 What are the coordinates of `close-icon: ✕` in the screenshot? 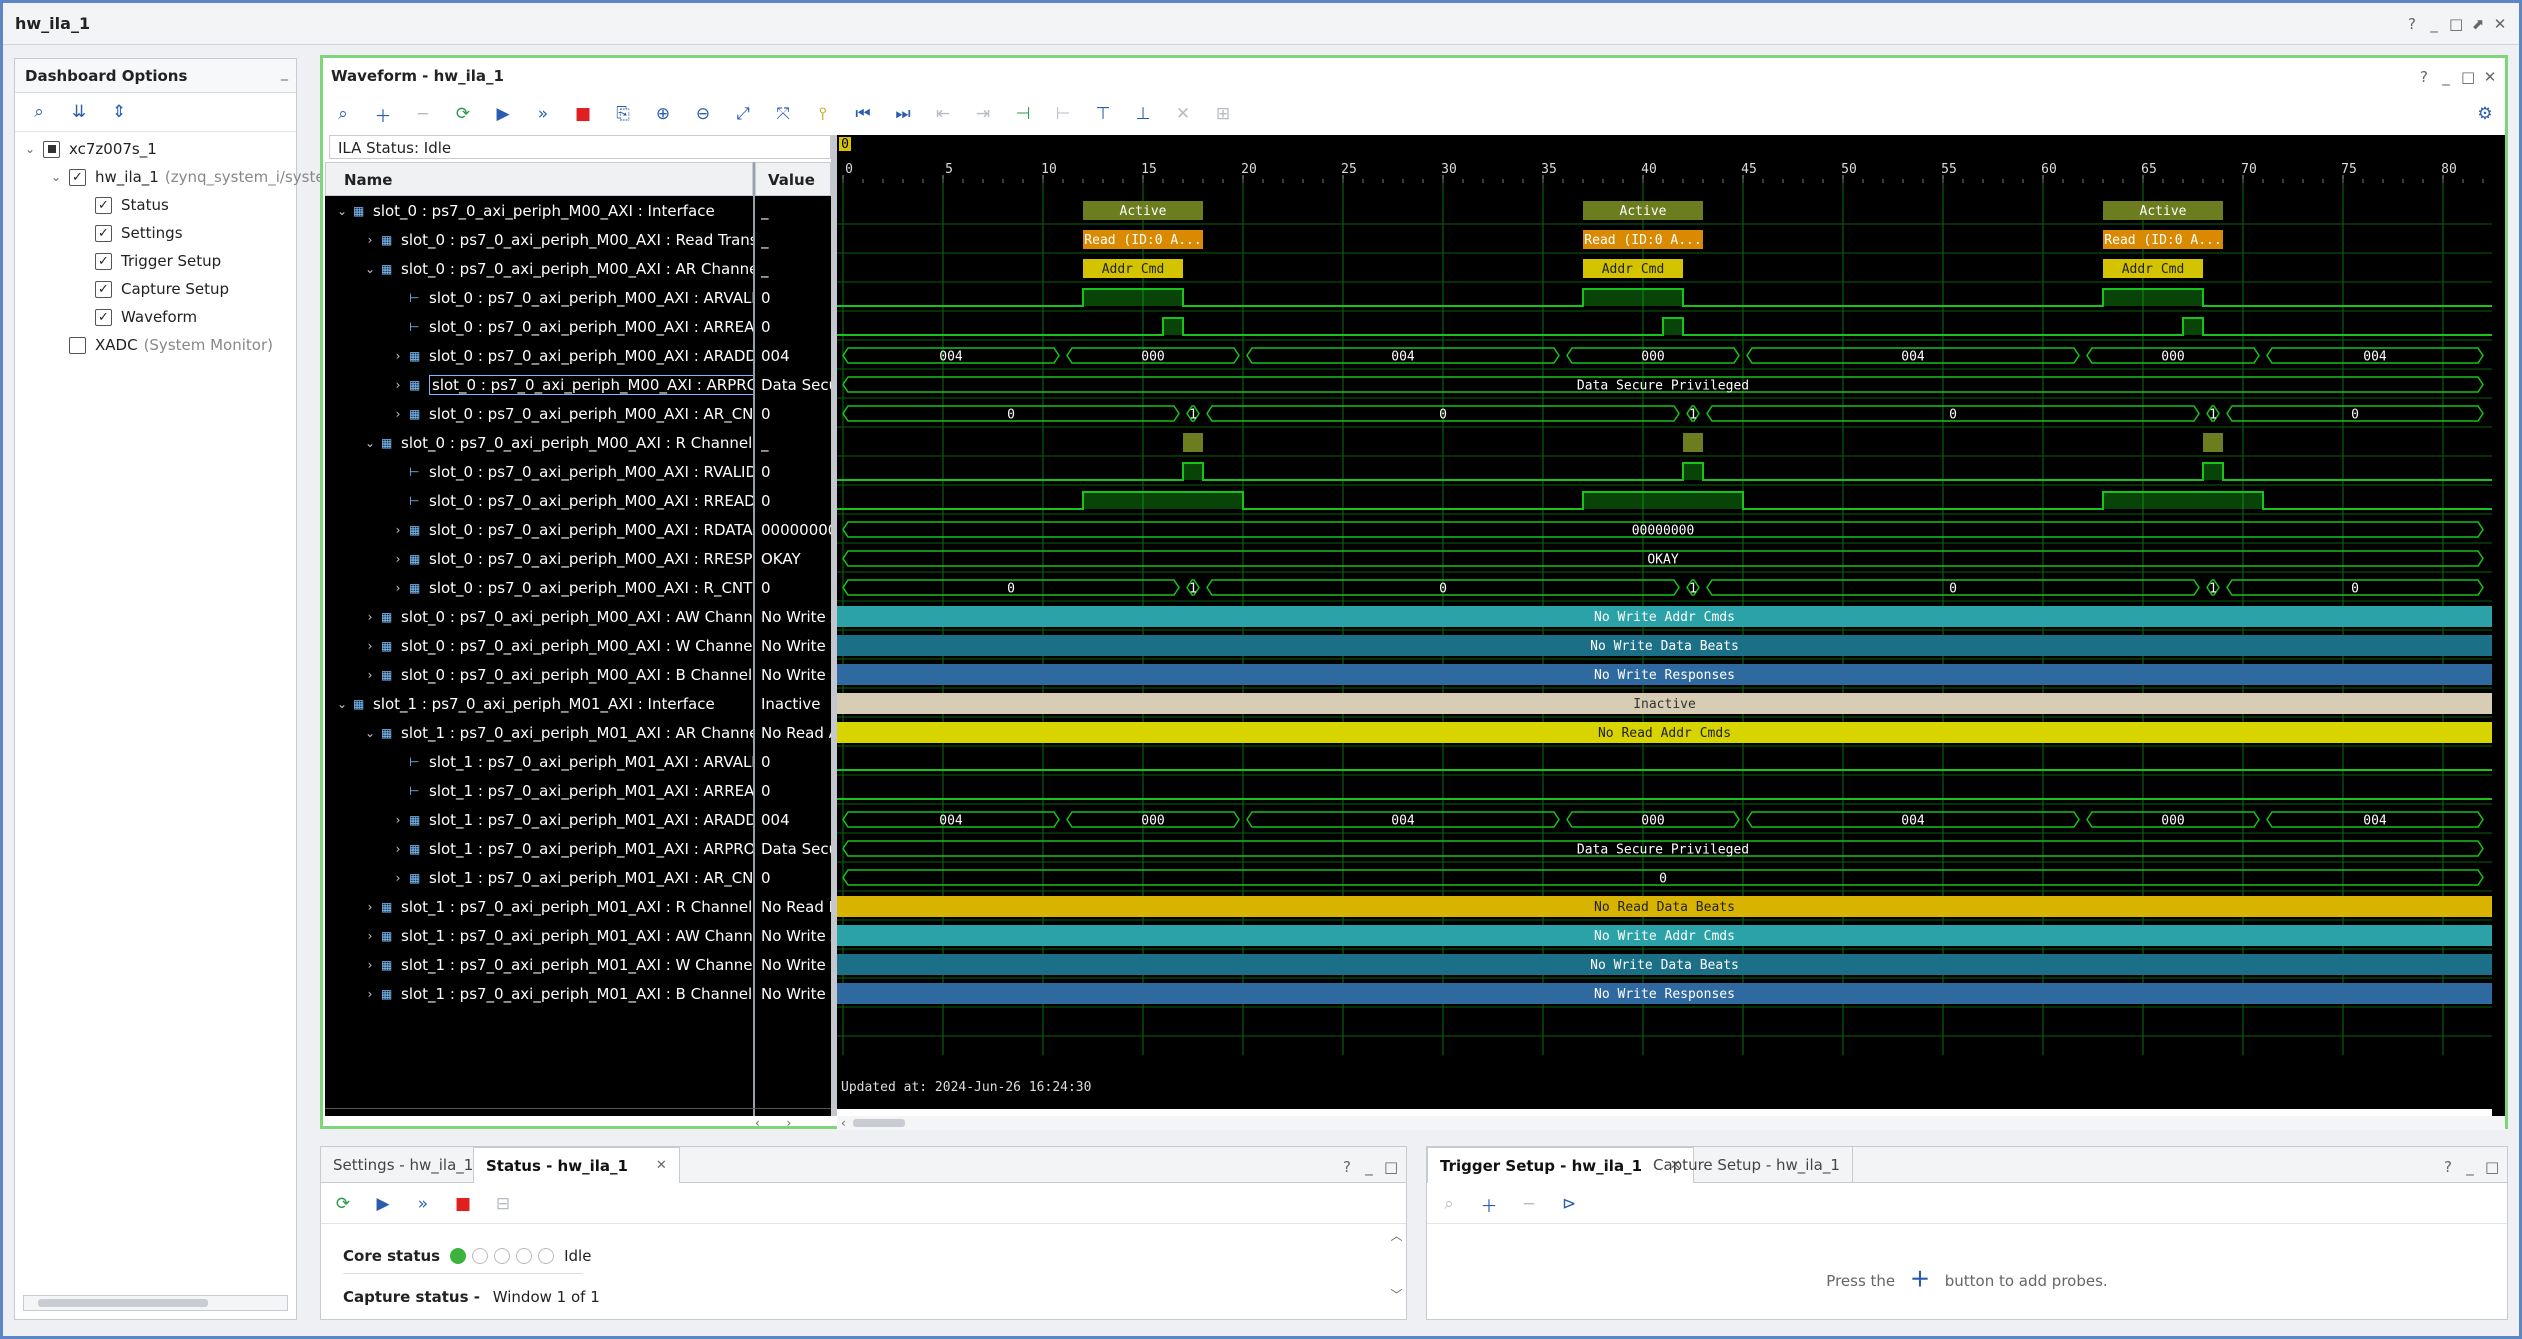 It's located at (2490, 77).